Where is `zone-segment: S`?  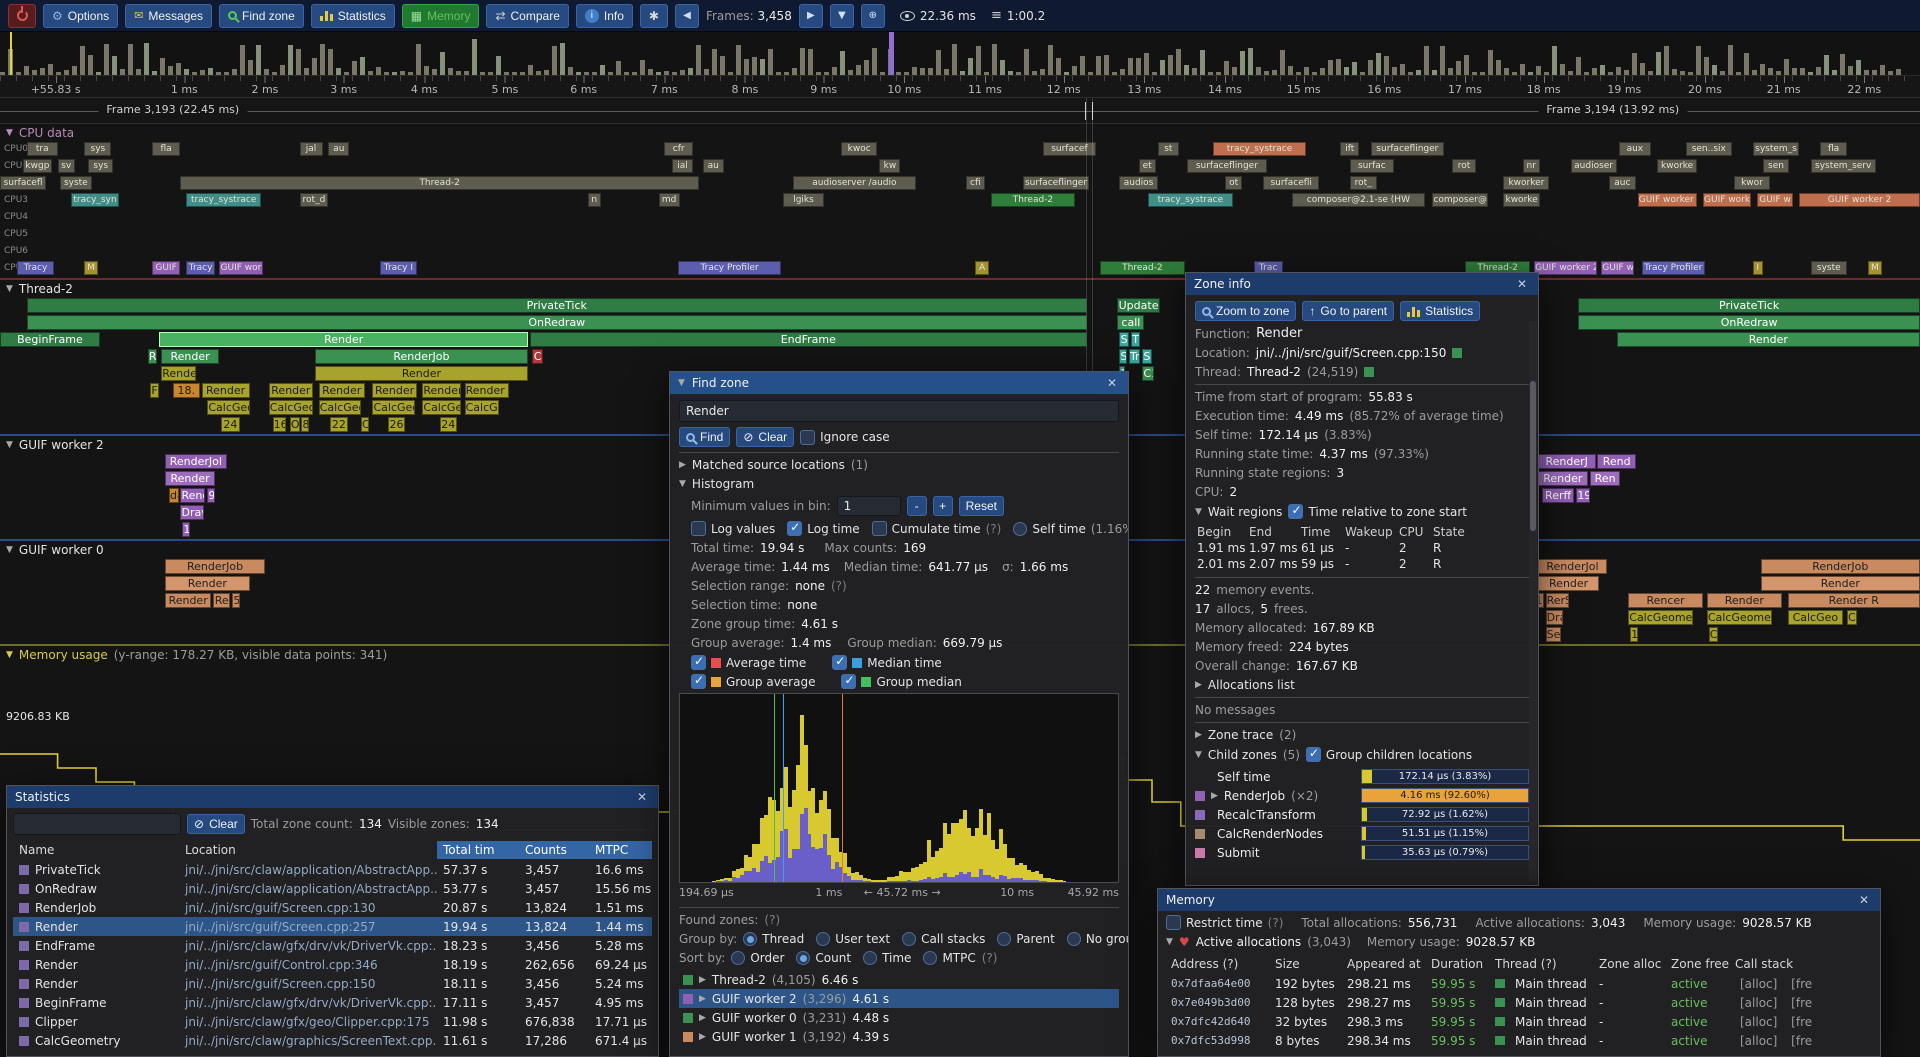
zone-segment: S is located at coordinates (1124, 339).